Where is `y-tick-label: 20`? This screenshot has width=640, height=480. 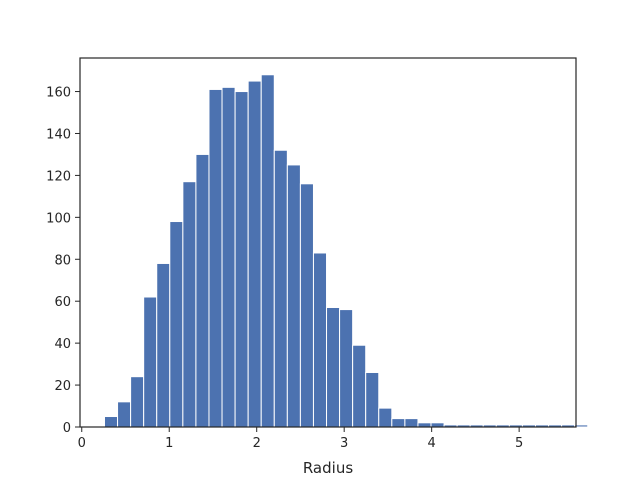
y-tick-label: 20 is located at coordinates (62, 386).